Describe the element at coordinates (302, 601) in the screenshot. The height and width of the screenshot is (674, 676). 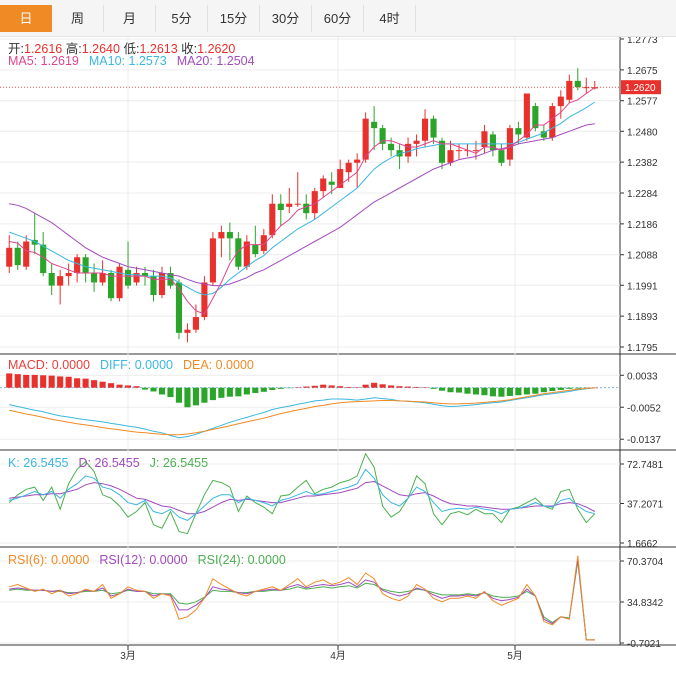
I see `rsi24-line` at that location.